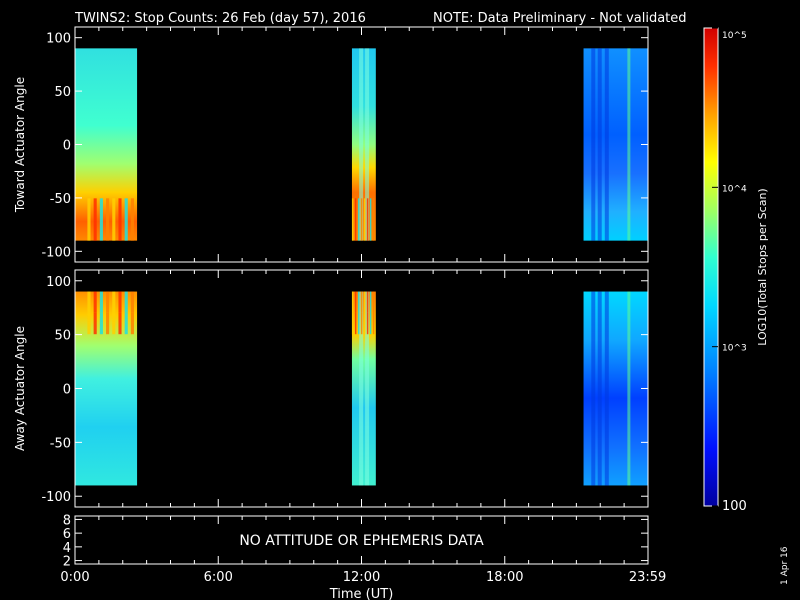  Describe the element at coordinates (560, 18) in the screenshot. I see `preliminary-note: NOTE: Data Preliminary - Not validated` at that location.